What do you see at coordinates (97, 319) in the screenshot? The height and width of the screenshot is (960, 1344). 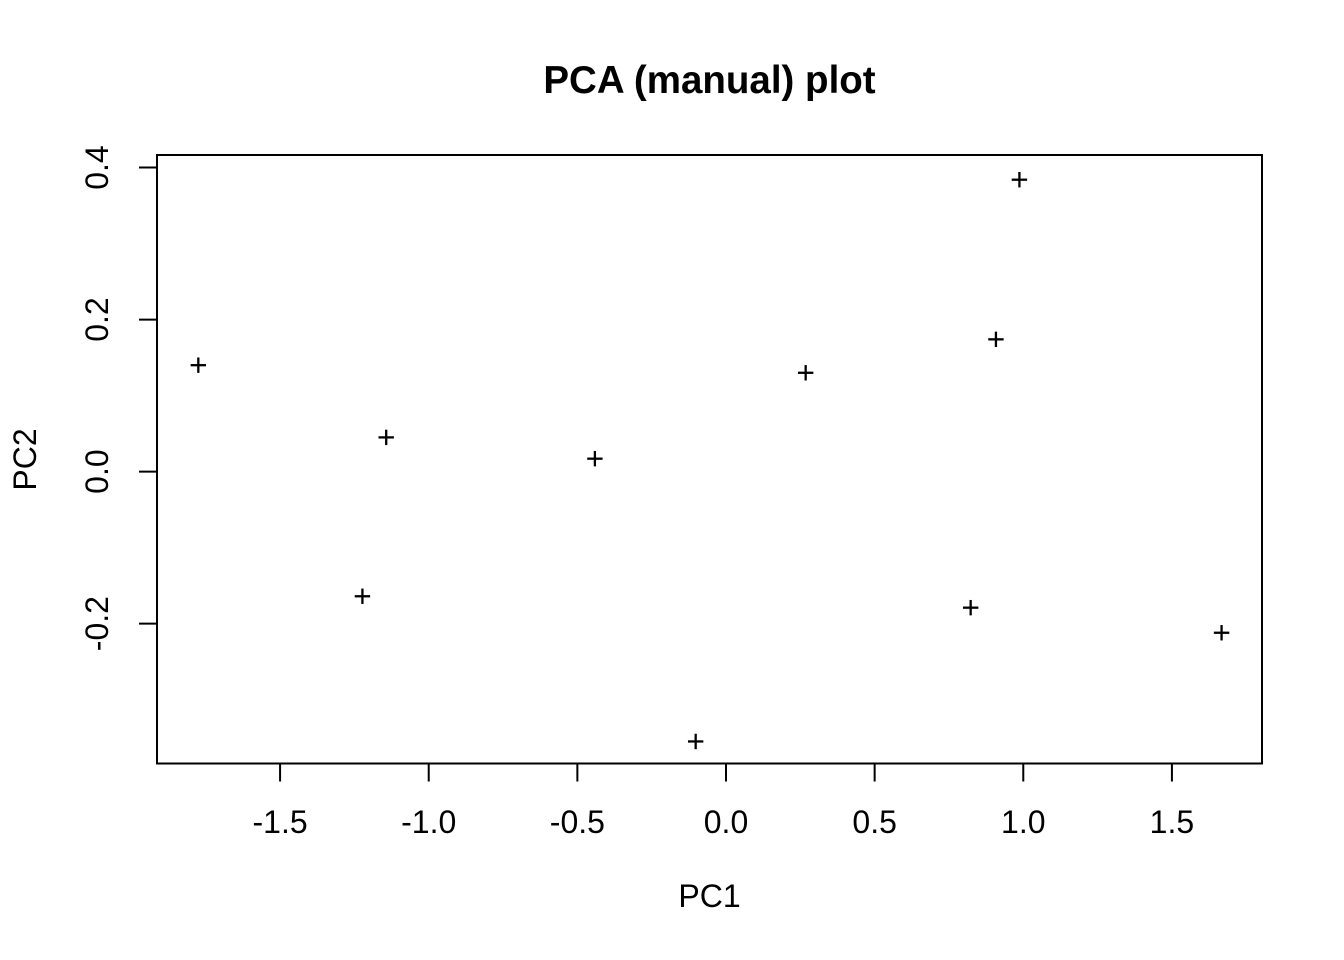 I see `y-tick-label: 0.2` at bounding box center [97, 319].